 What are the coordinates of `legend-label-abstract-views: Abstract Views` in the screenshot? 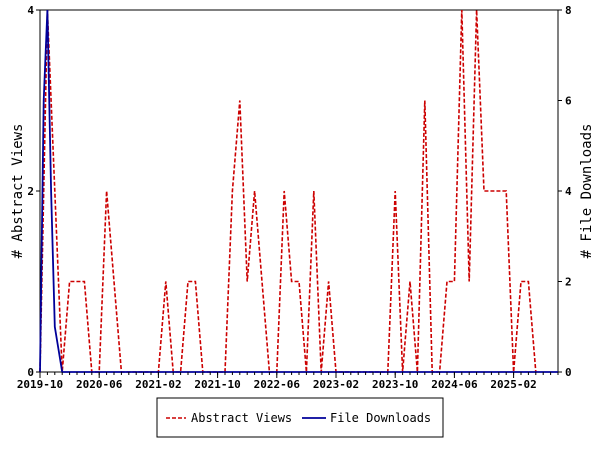 It's located at (241, 418).